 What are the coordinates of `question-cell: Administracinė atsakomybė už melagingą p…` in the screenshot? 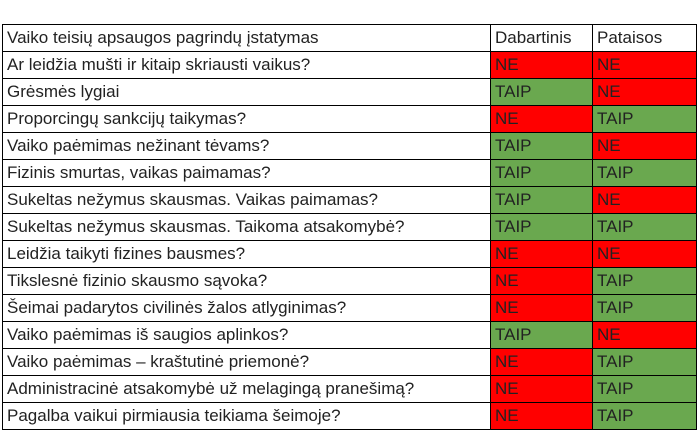 It's located at (246, 389).